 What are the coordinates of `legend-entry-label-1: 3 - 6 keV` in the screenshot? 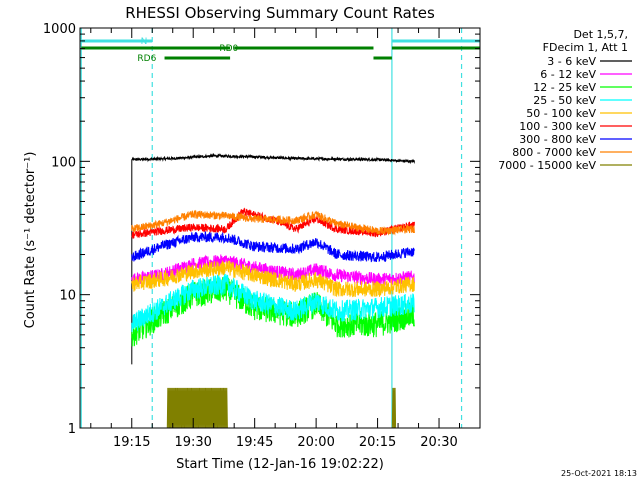 It's located at (571, 61).